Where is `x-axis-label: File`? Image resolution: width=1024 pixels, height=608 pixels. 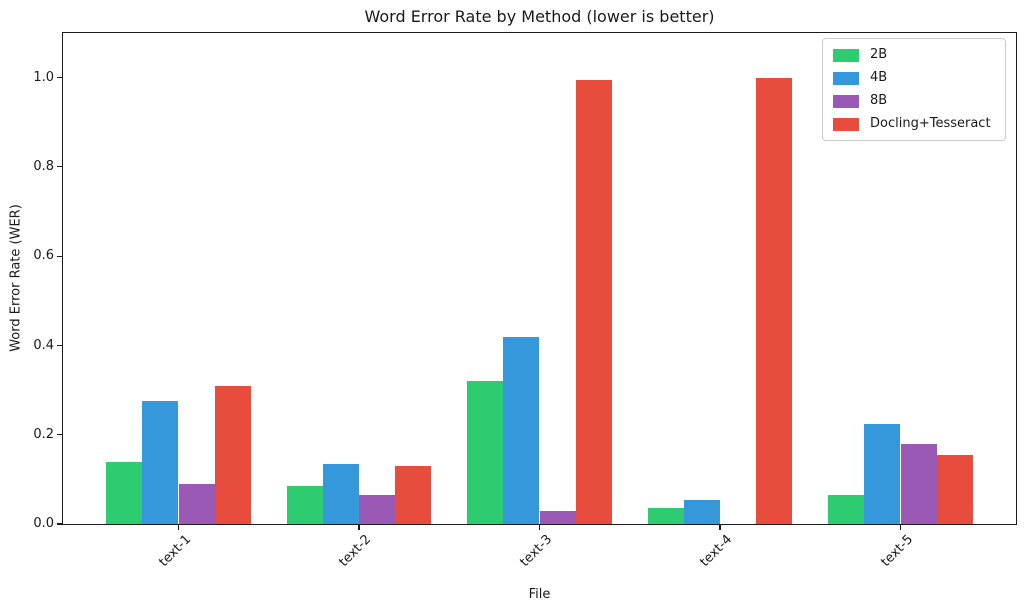
x-axis-label: File is located at coordinates (539, 594).